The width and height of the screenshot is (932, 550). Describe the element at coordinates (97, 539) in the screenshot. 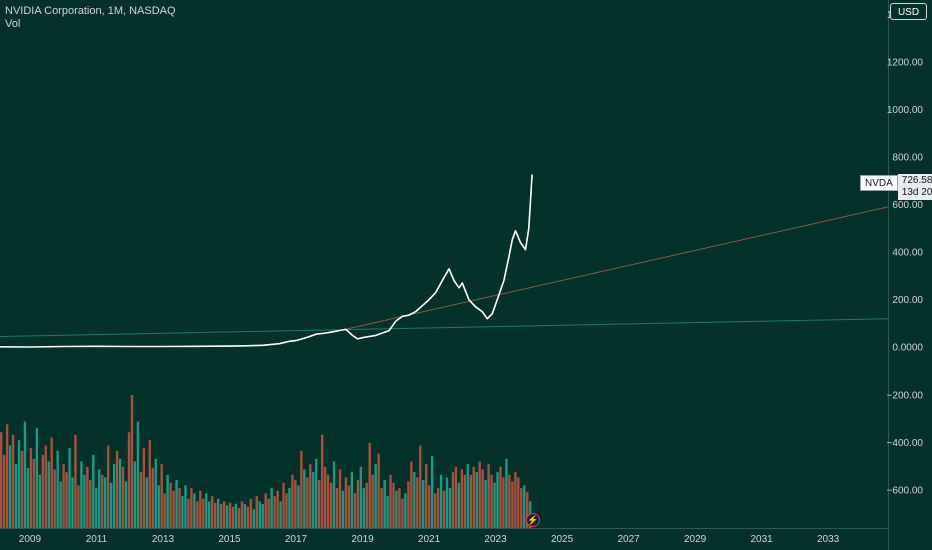

I see `x-tick-label: 2011` at that location.